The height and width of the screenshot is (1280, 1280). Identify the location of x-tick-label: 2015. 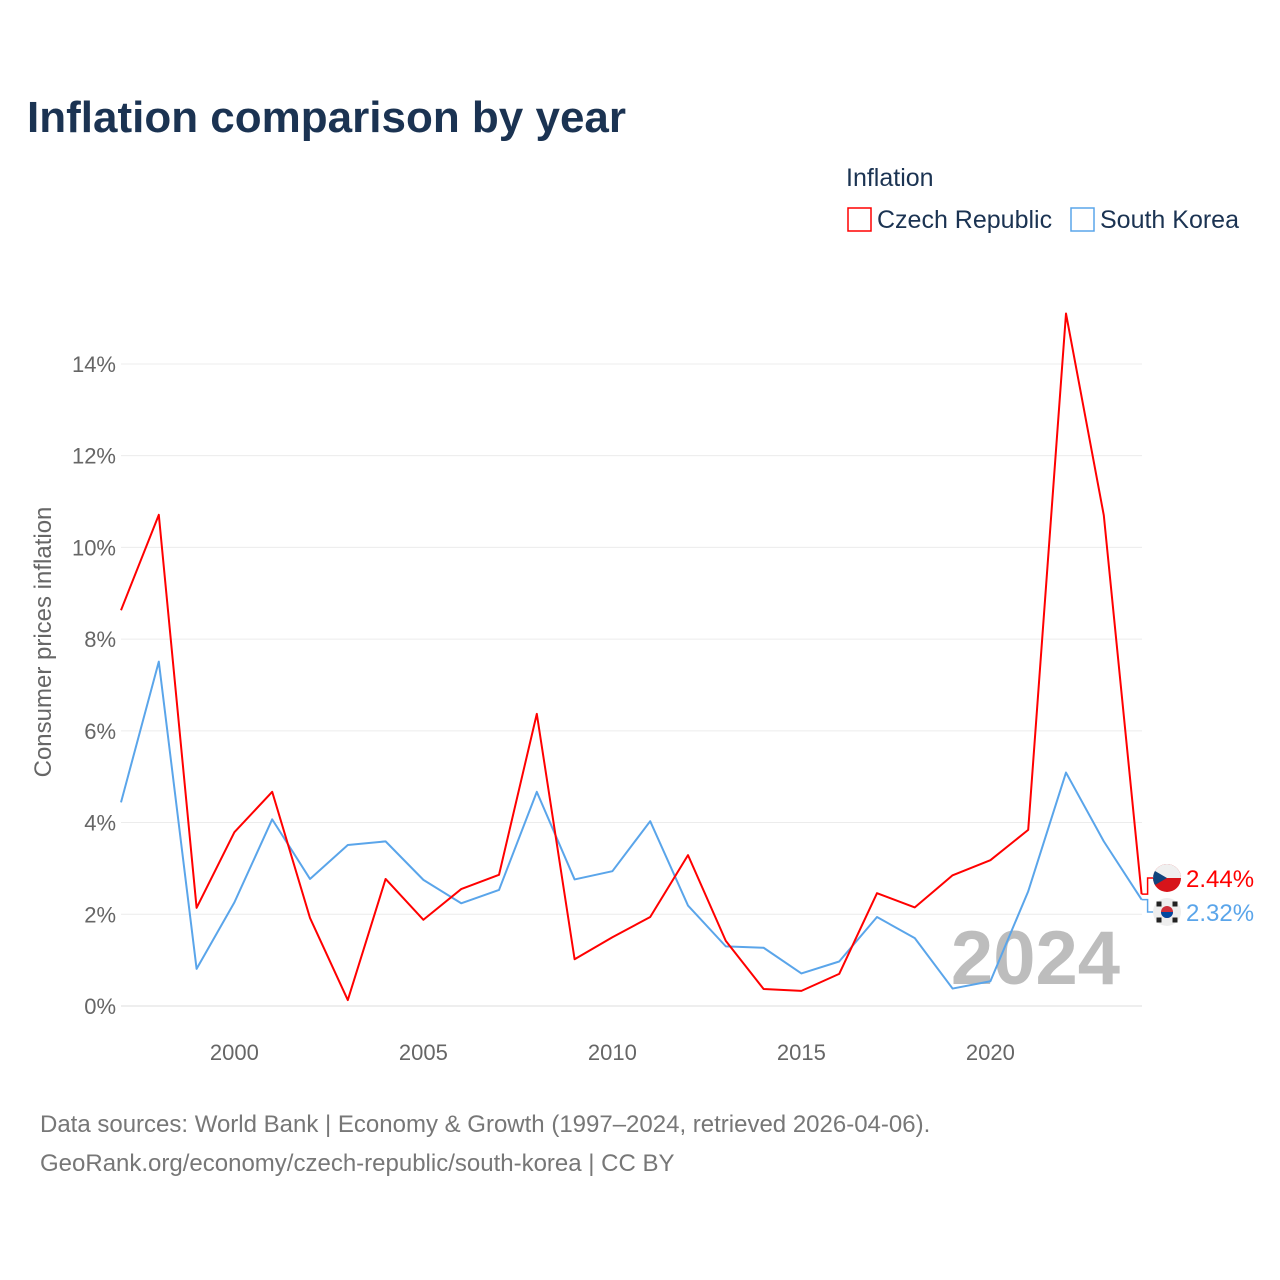
(801, 1052).